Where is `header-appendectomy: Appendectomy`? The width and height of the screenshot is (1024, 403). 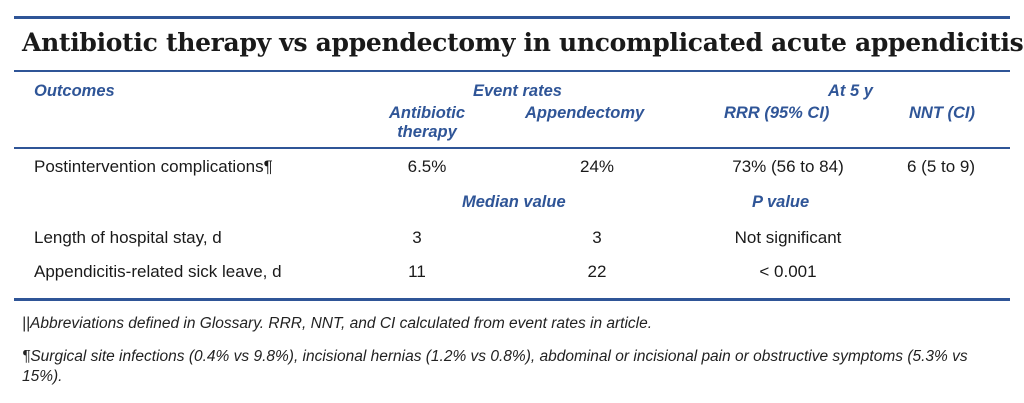
header-appendectomy: Appendectomy is located at coordinates (585, 113).